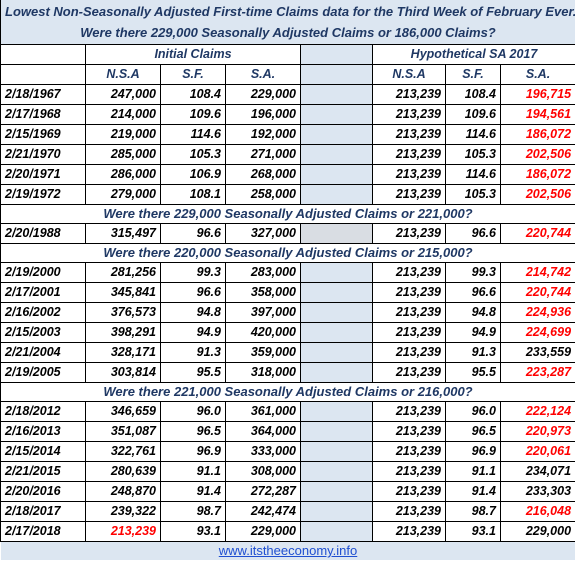 The width and height of the screenshot is (575, 564). I want to click on value-cell: 398,291, so click(123, 332).